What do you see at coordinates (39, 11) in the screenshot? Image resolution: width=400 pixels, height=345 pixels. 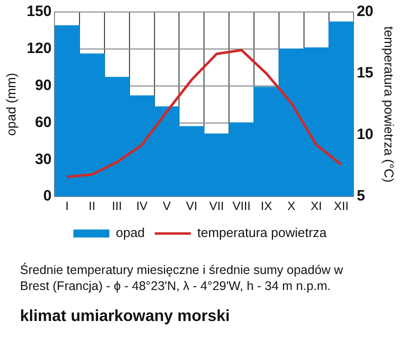 I see `y-tick-label: 150` at bounding box center [39, 11].